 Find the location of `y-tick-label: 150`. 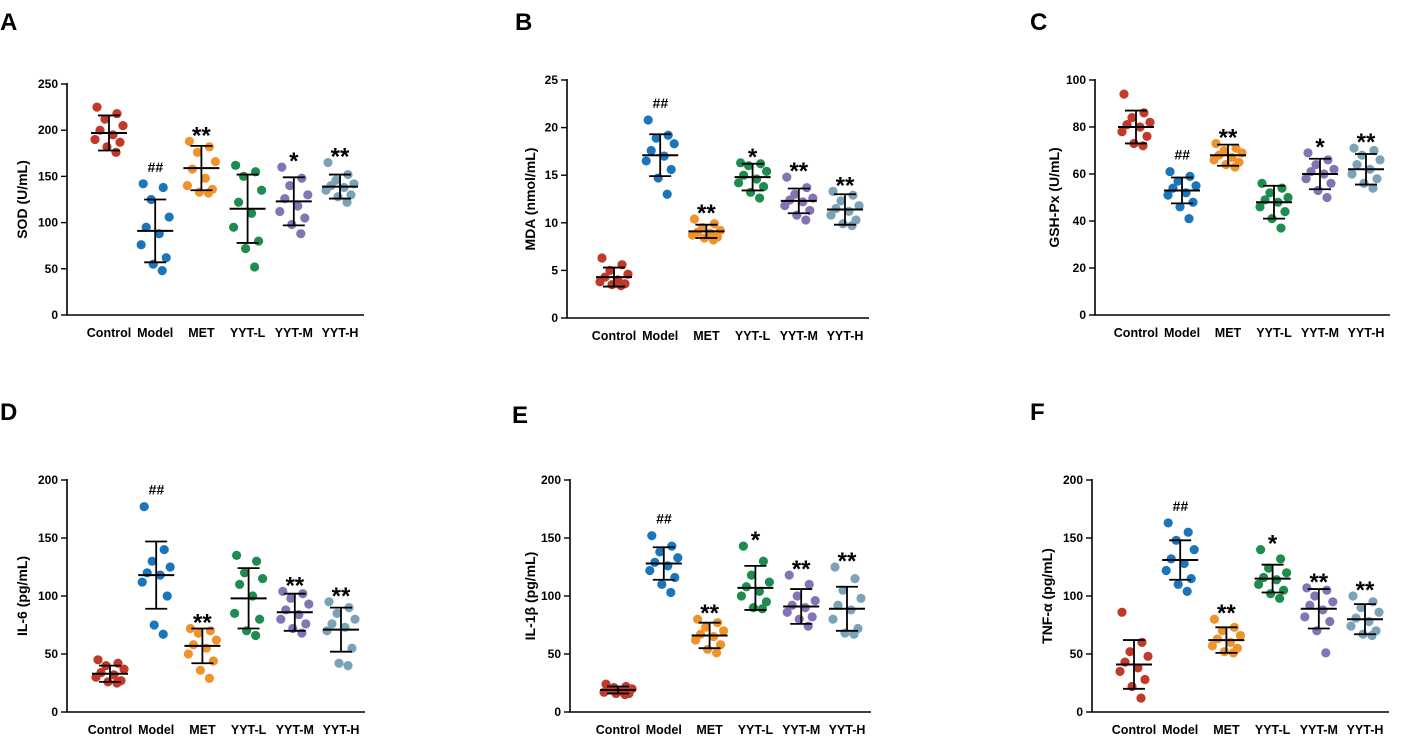

y-tick-label: 150 is located at coordinates (48, 538).